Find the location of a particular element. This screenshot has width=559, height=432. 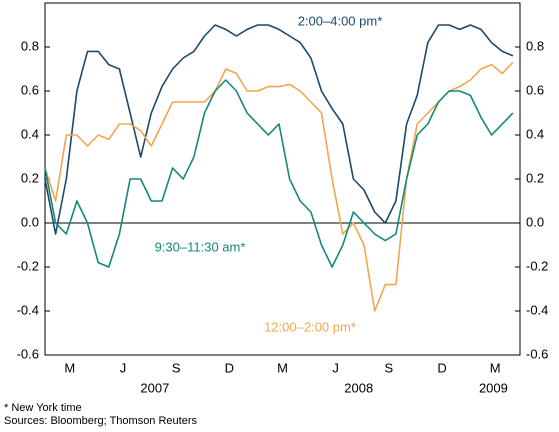

year-label: 2009 is located at coordinates (493, 387).